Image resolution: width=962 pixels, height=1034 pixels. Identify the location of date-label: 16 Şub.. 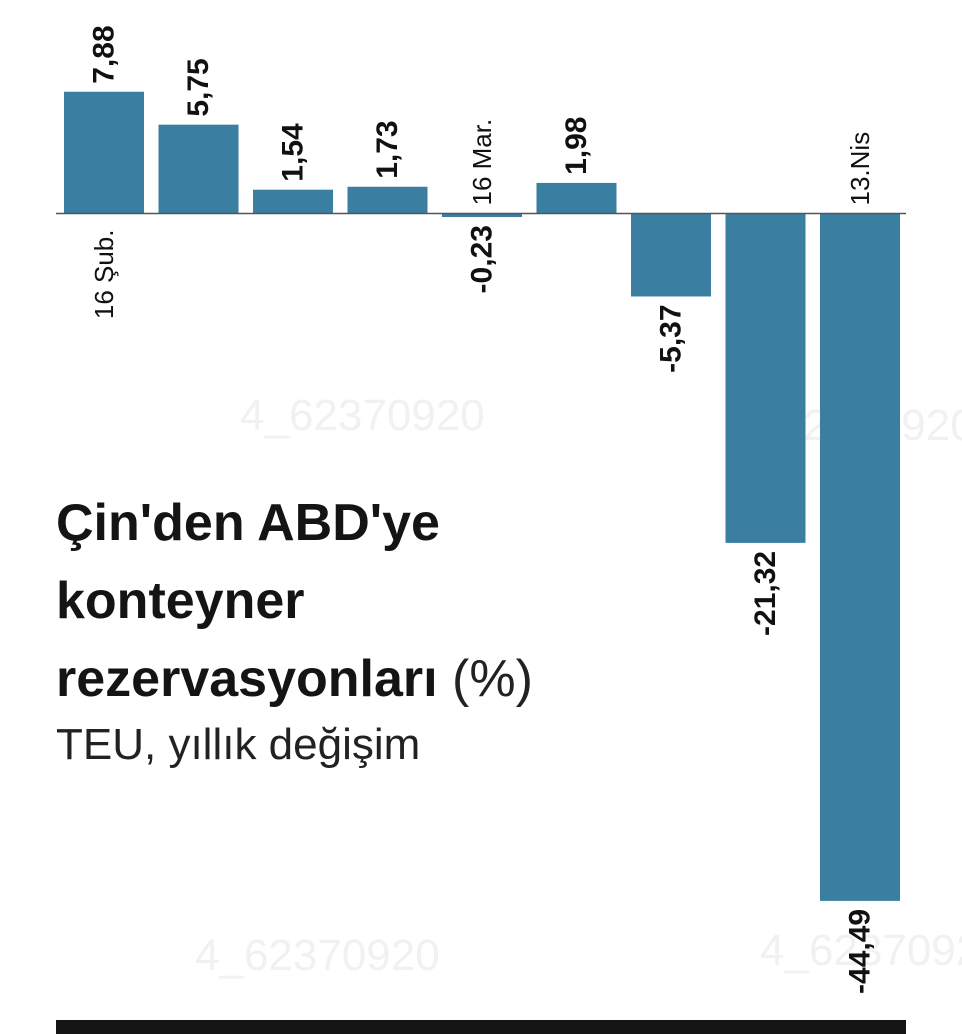
(104, 275).